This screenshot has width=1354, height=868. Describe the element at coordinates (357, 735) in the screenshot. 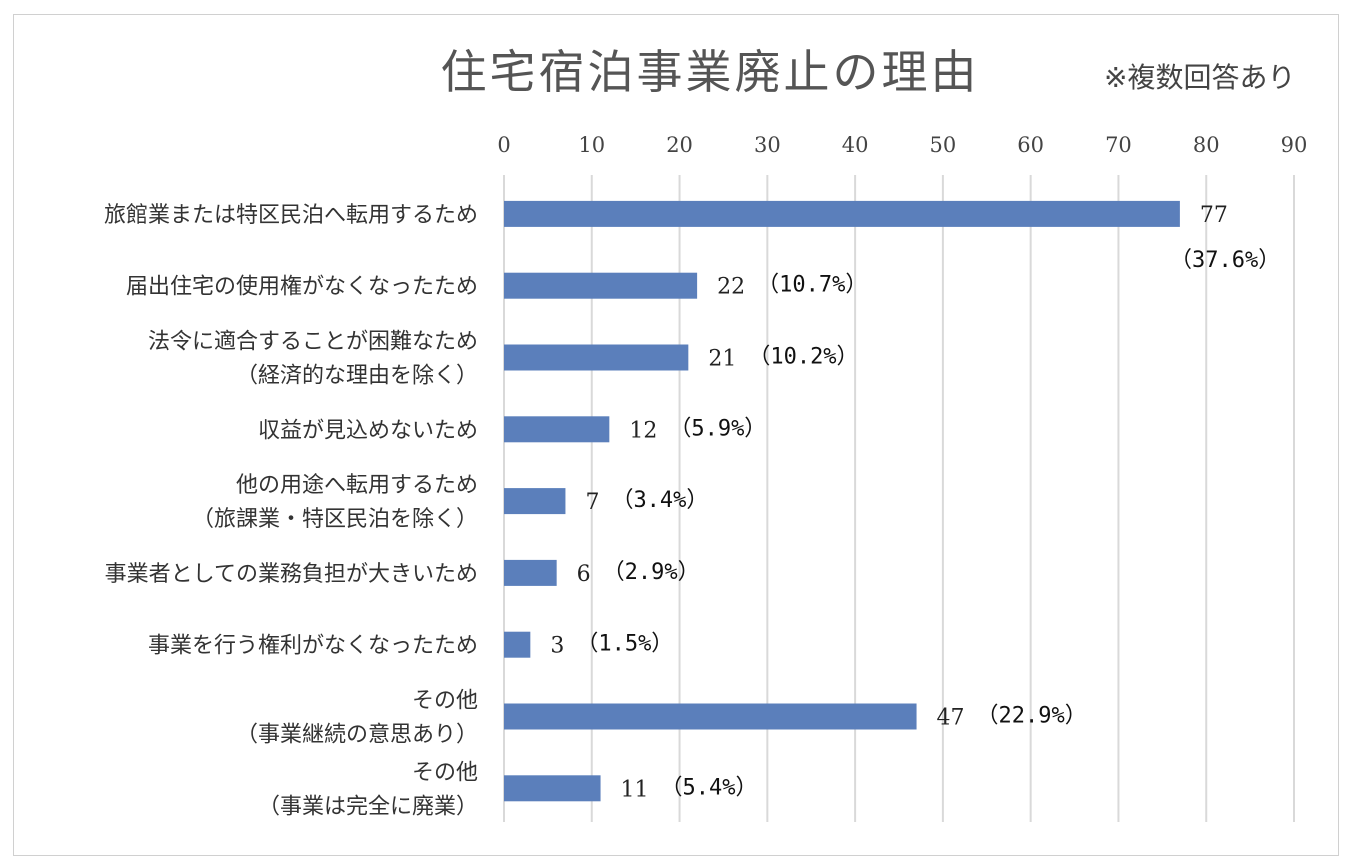

I see `category-label: （事業継続の意思あり）` at that location.